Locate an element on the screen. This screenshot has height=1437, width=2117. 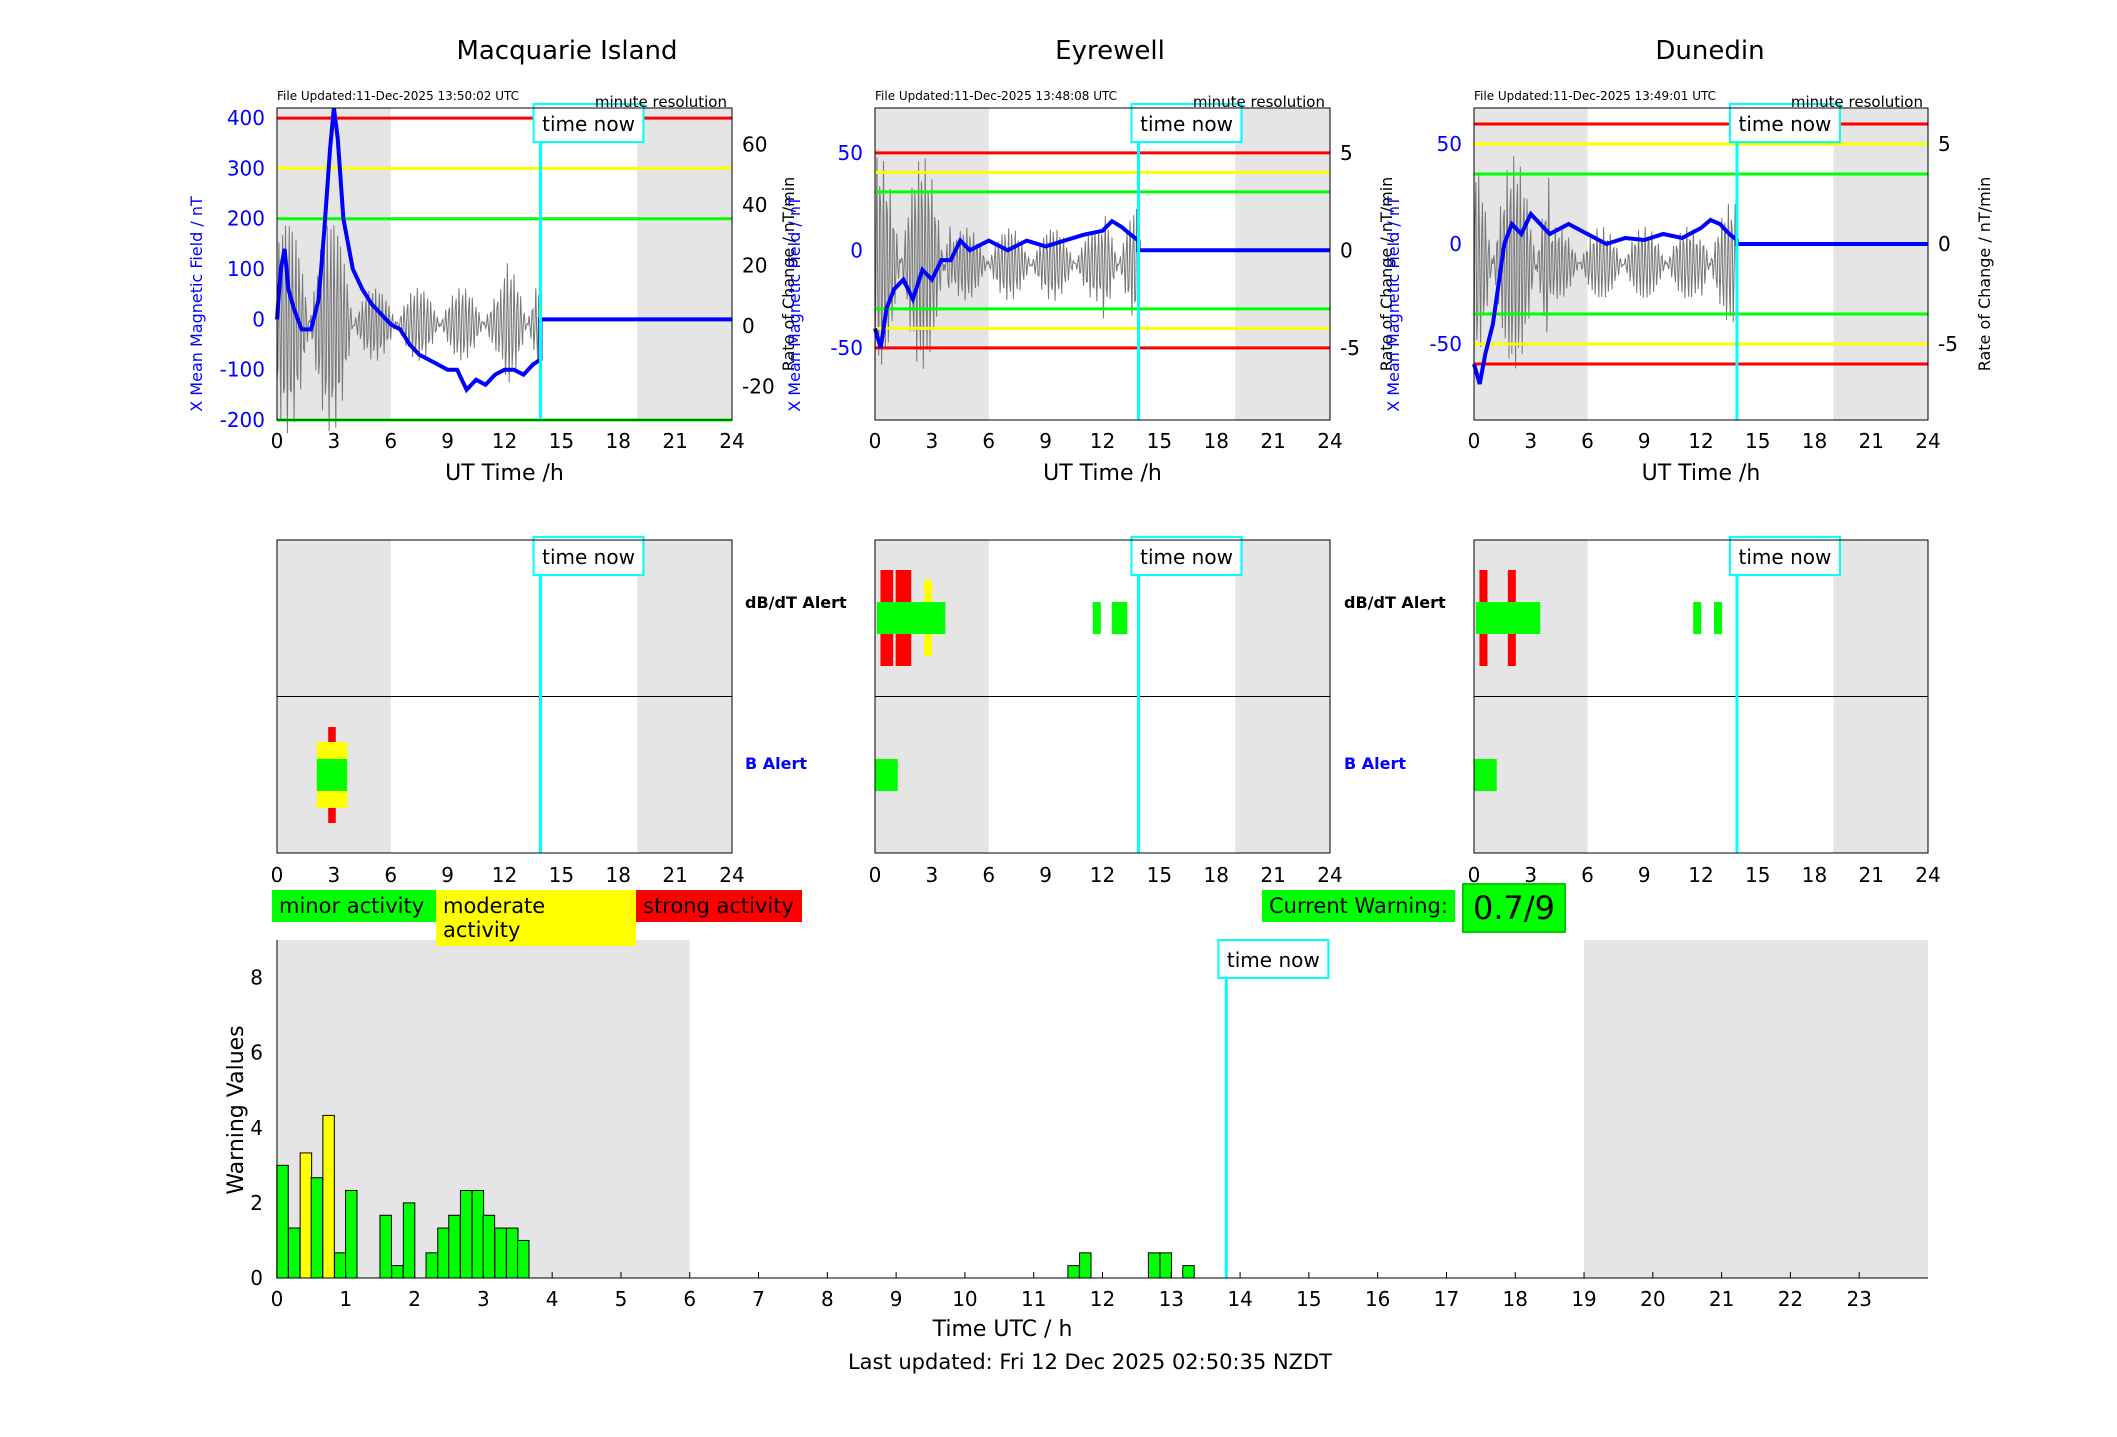
hour-tick-label: 6 is located at coordinates (1587, 441).